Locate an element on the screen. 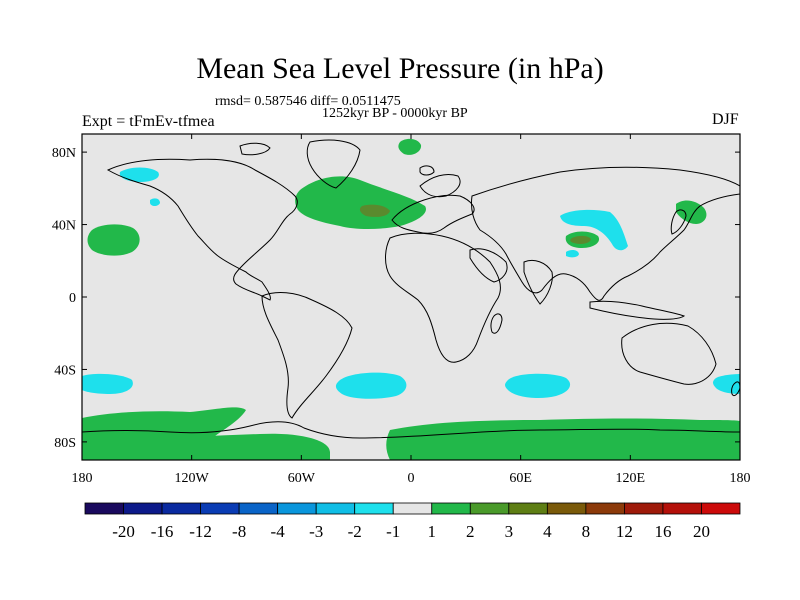 Image resolution: width=800 pixels, height=600 pixels. lon-tick-label: 120W is located at coordinates (192, 478).